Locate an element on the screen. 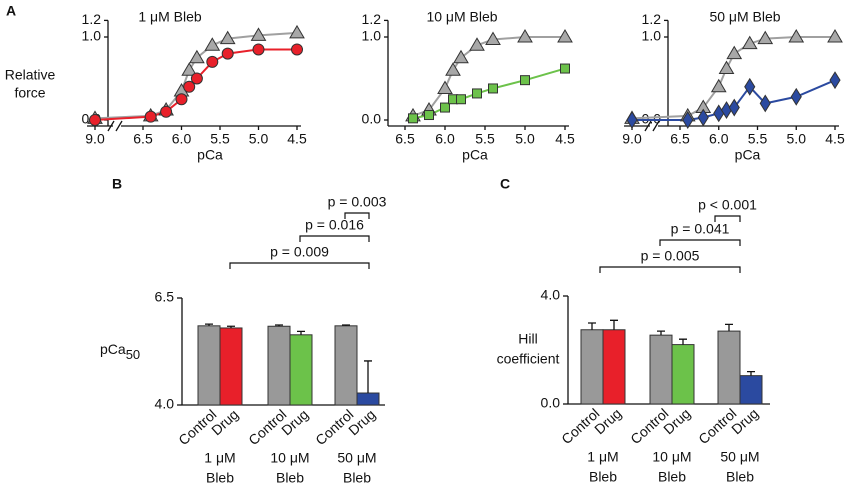 The image size is (850, 489). x-tick-label: 6.0 is located at coordinates (445, 139).